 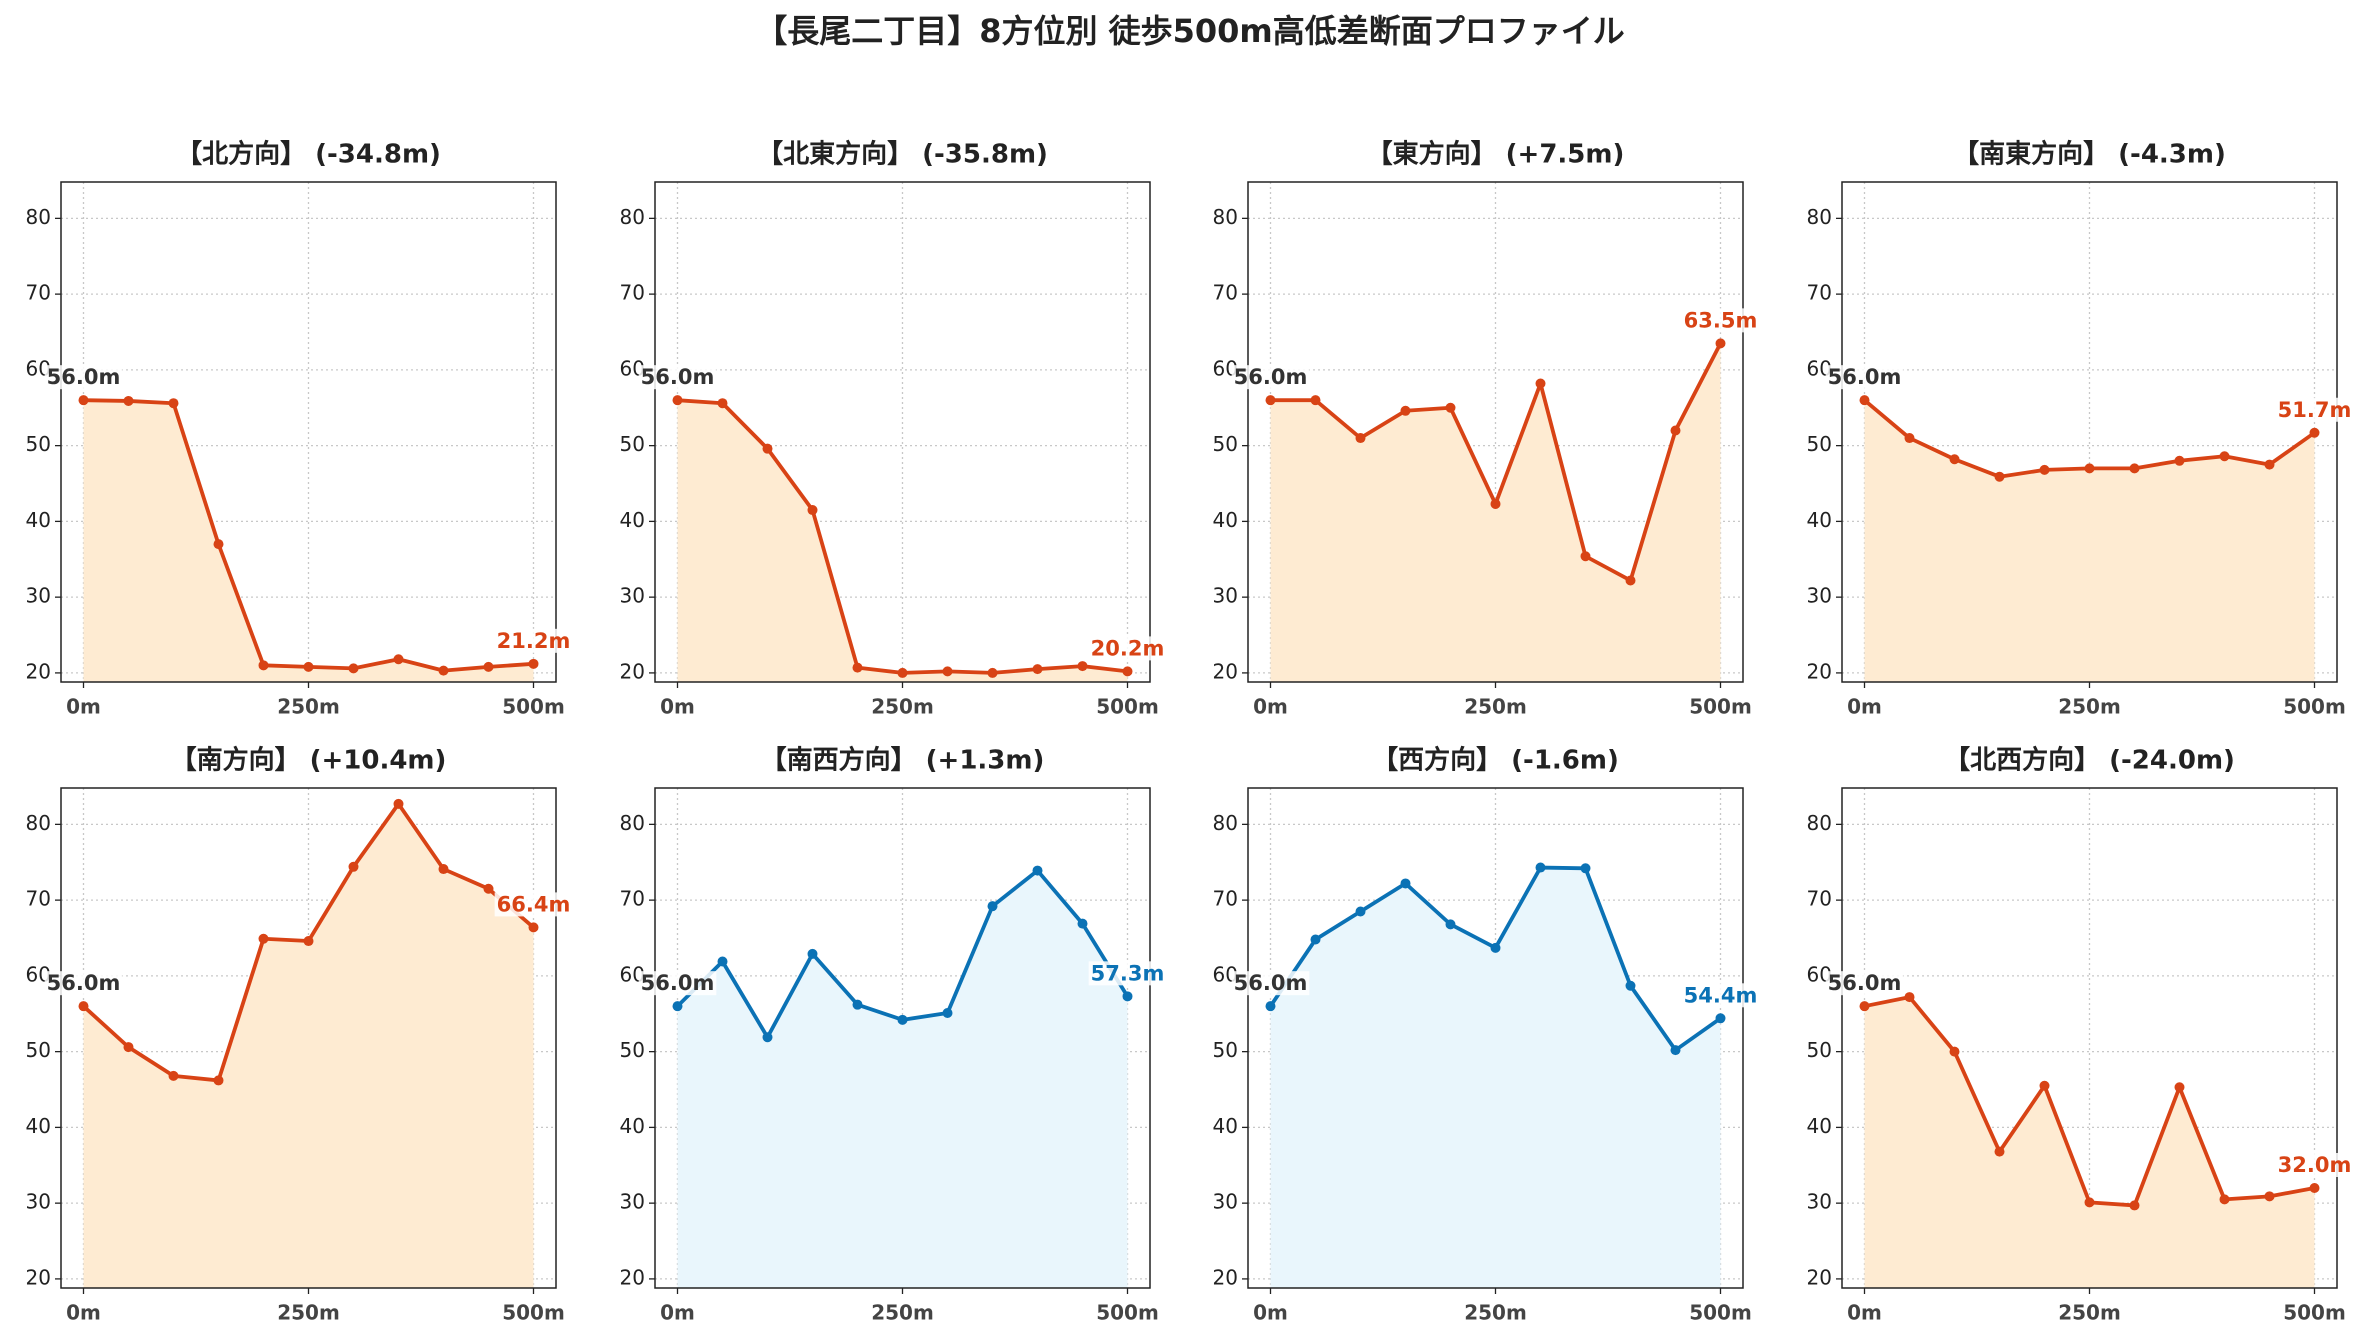 What do you see at coordinates (534, 904) in the screenshot?
I see `value-label: 66.4m` at bounding box center [534, 904].